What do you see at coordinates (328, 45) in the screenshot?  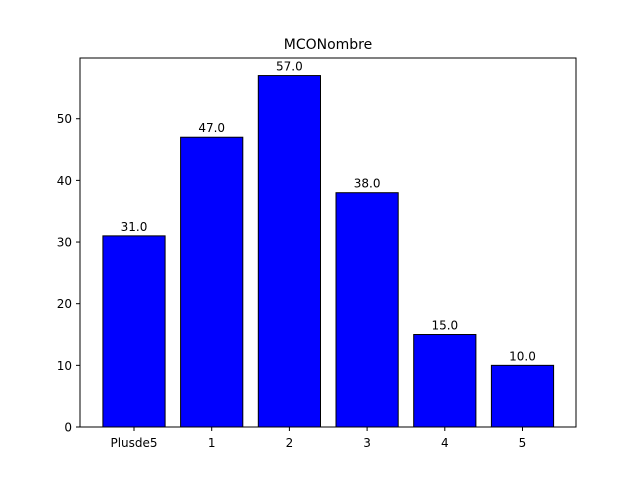 I see `chart-title: MCONombre` at bounding box center [328, 45].